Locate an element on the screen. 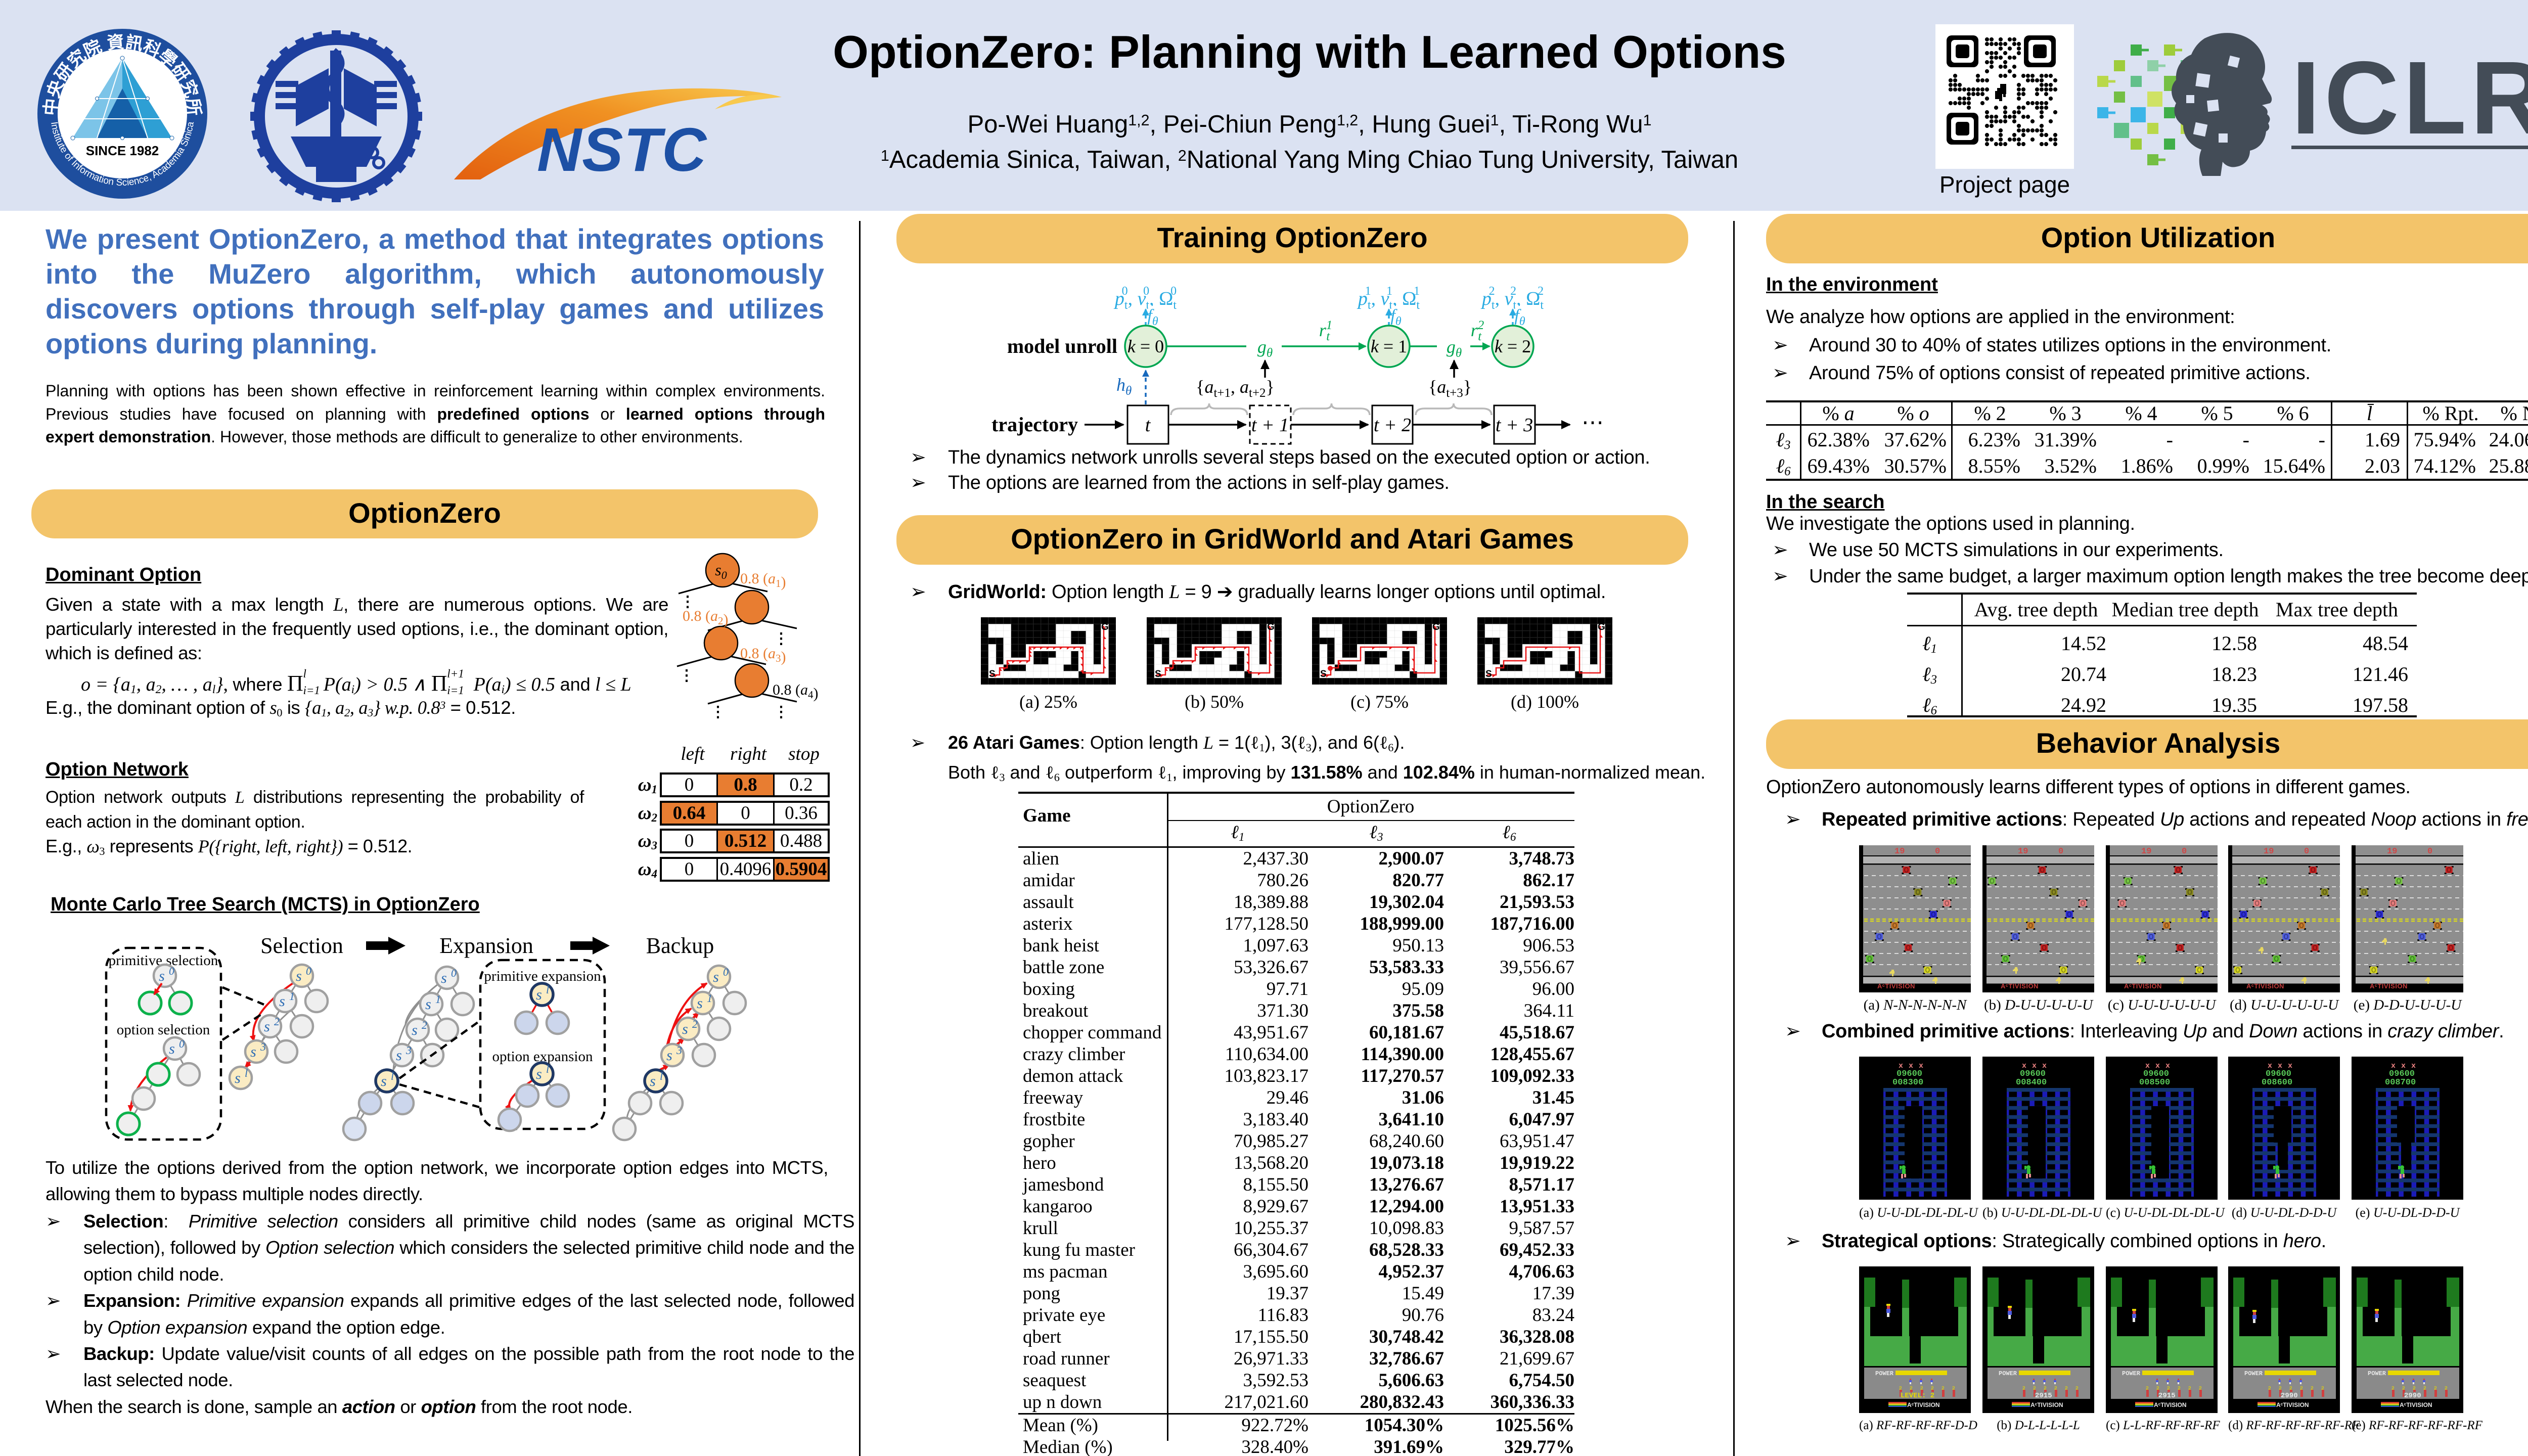 This screenshot has height=1456, width=2528. svg-text: k = 2 is located at coordinates (1513, 346).